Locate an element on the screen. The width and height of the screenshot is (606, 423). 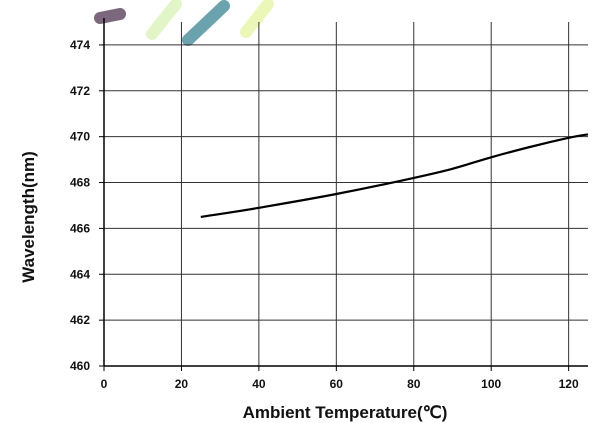
x-tick-label: 100 is located at coordinates (491, 384).